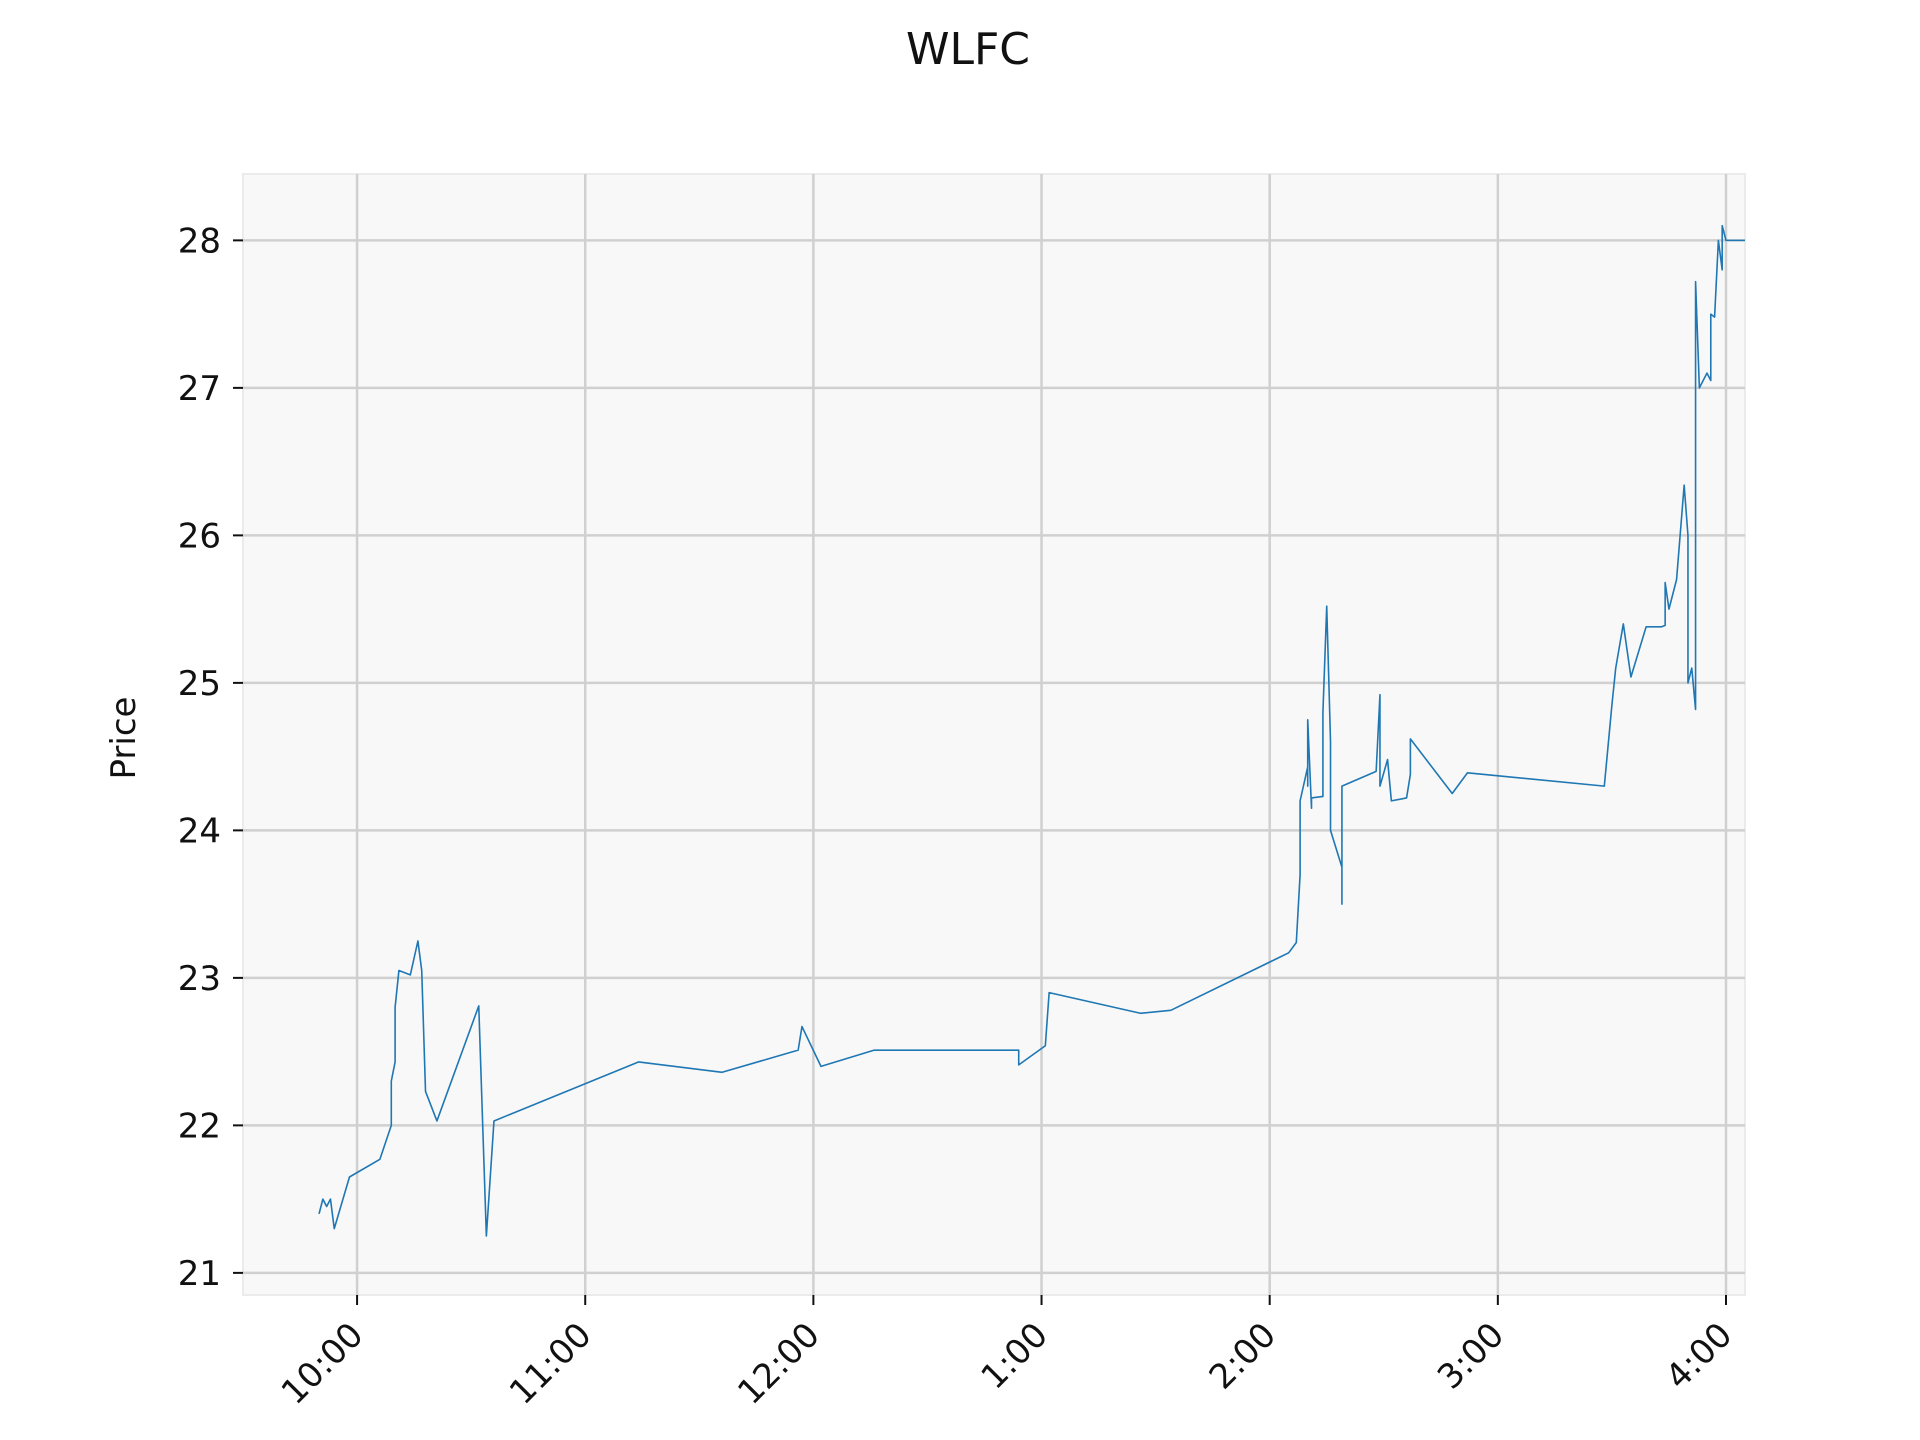 The image size is (1920, 1440). I want to click on y-tick-label: 21, so click(199, 1274).